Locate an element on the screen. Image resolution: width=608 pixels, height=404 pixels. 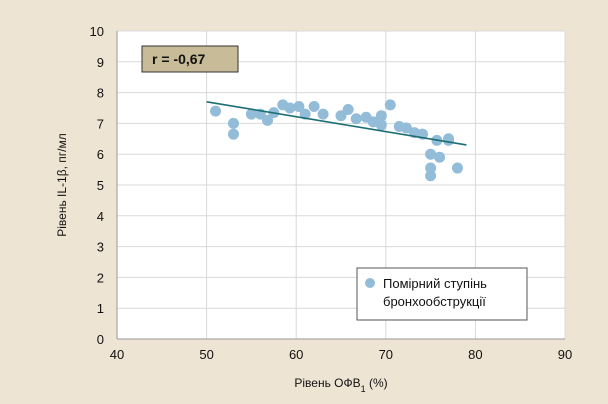
legend-box is located at coordinates (442, 294).